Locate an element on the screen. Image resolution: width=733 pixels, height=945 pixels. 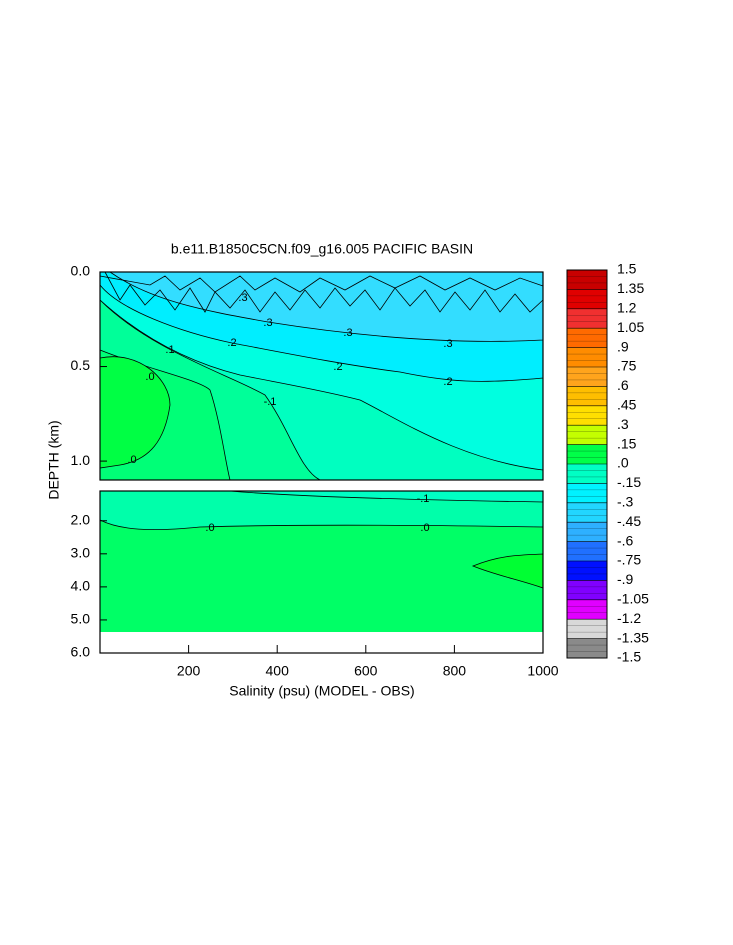
colorbar-label: -.15 is located at coordinates (629, 482).